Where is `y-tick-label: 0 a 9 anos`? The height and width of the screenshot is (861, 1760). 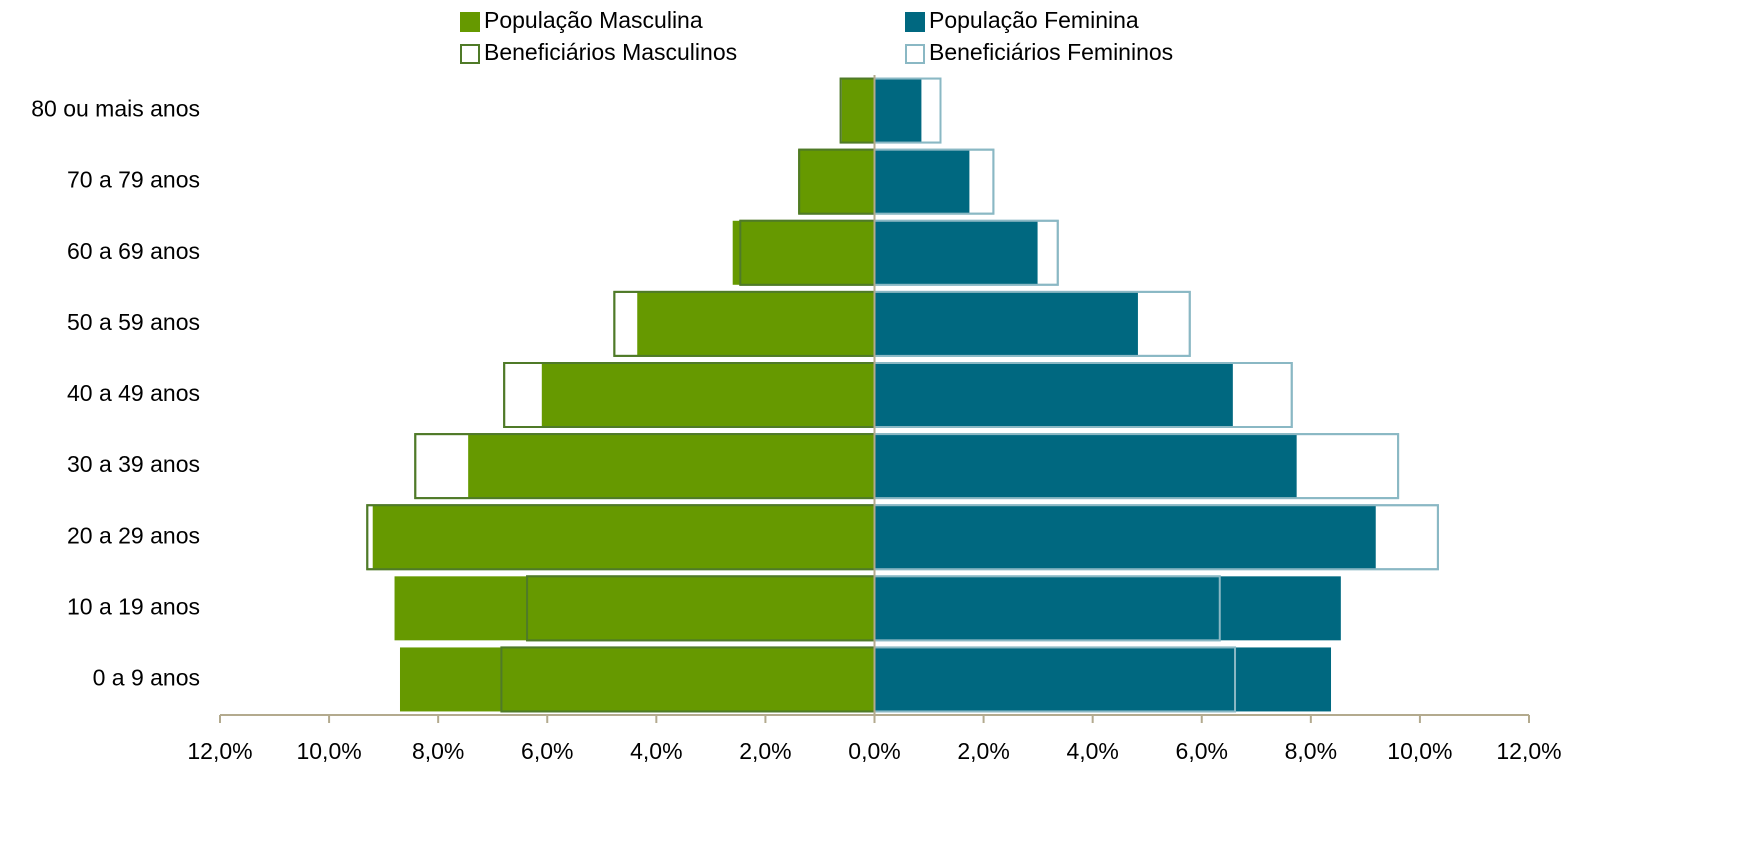 y-tick-label: 0 a 9 anos is located at coordinates (146, 678).